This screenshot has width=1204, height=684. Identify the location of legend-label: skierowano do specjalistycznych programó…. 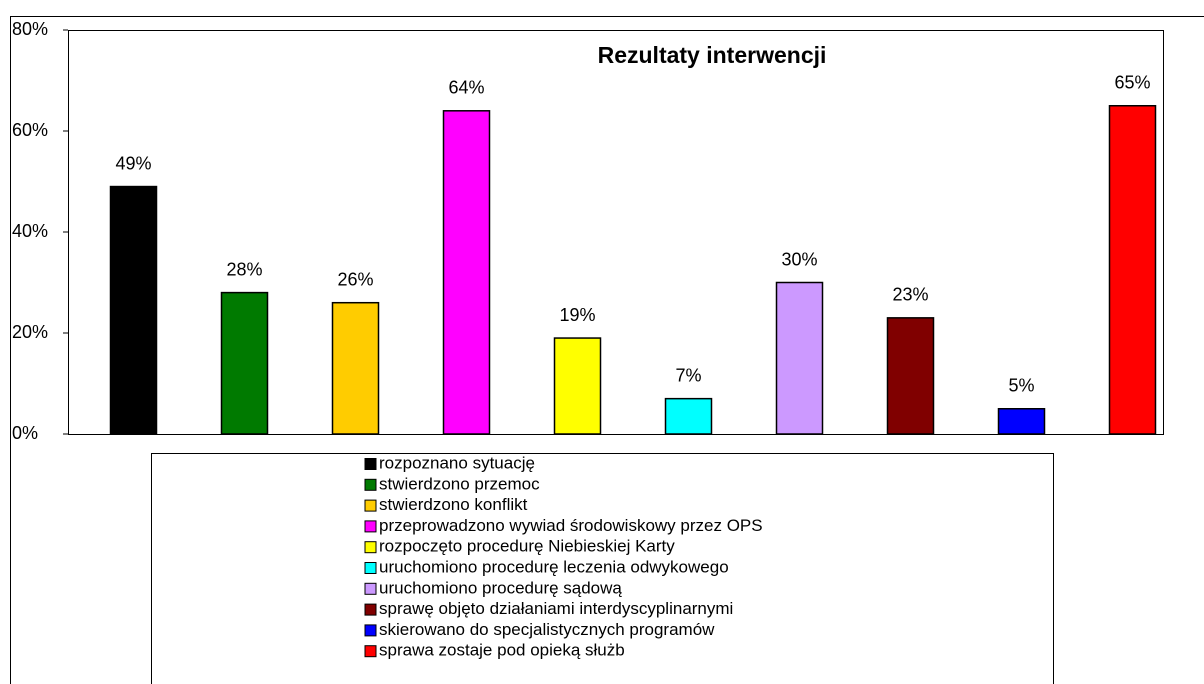
(547, 629).